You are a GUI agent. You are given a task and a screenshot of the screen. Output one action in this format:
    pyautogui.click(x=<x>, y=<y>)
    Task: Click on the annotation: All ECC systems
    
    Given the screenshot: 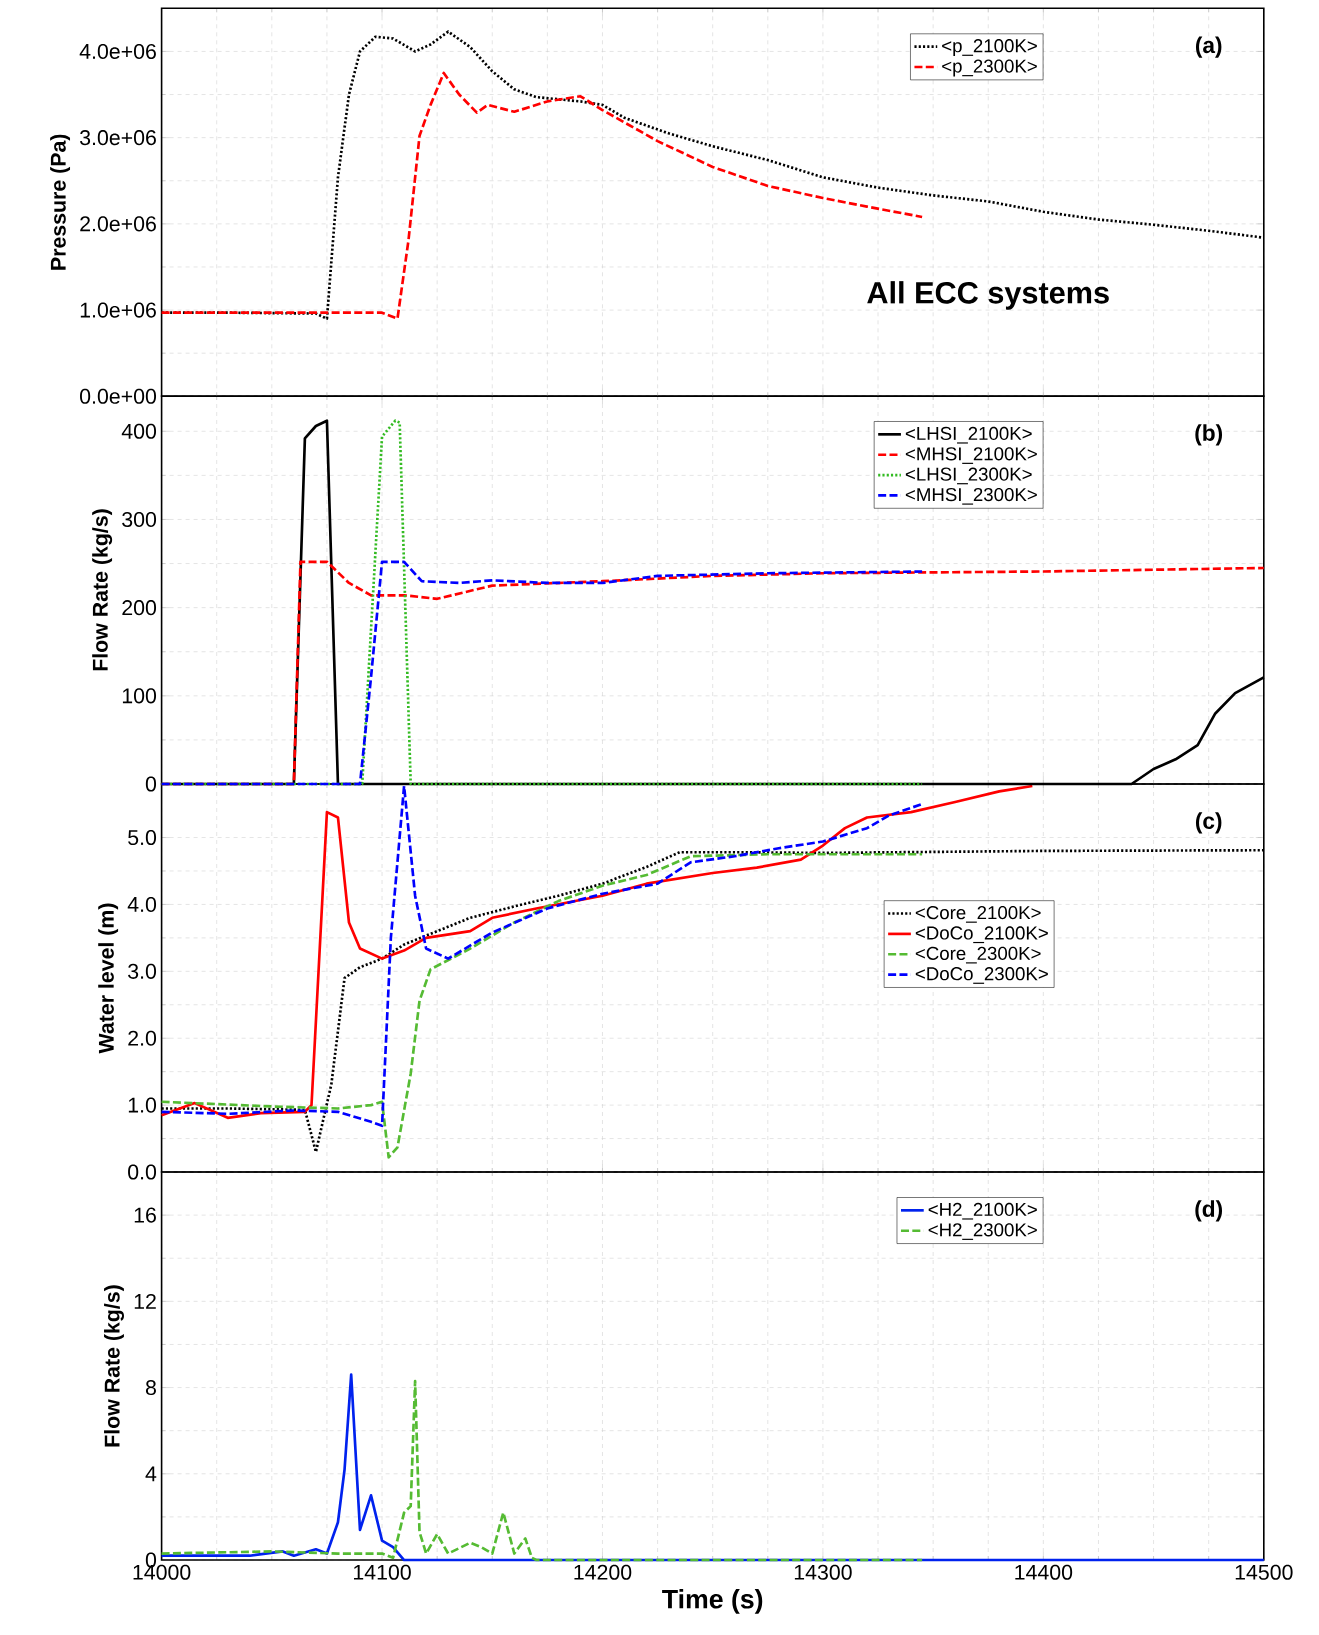 What is the action you would take?
    pyautogui.click(x=988, y=295)
    